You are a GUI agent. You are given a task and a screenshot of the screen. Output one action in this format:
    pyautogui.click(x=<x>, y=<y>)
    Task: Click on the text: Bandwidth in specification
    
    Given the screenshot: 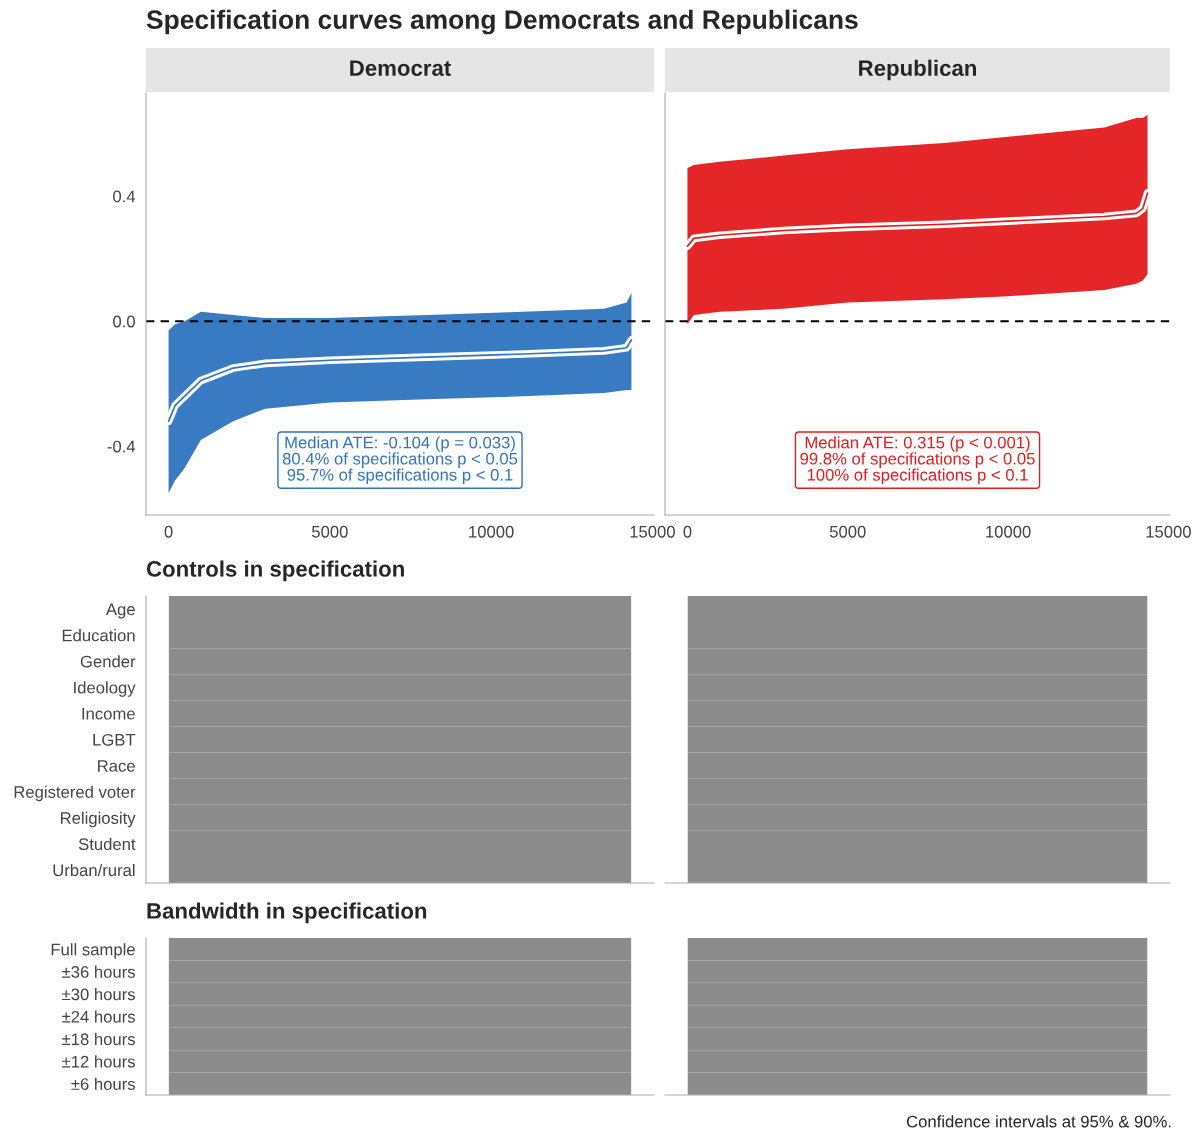 What is the action you would take?
    pyautogui.click(x=287, y=913)
    